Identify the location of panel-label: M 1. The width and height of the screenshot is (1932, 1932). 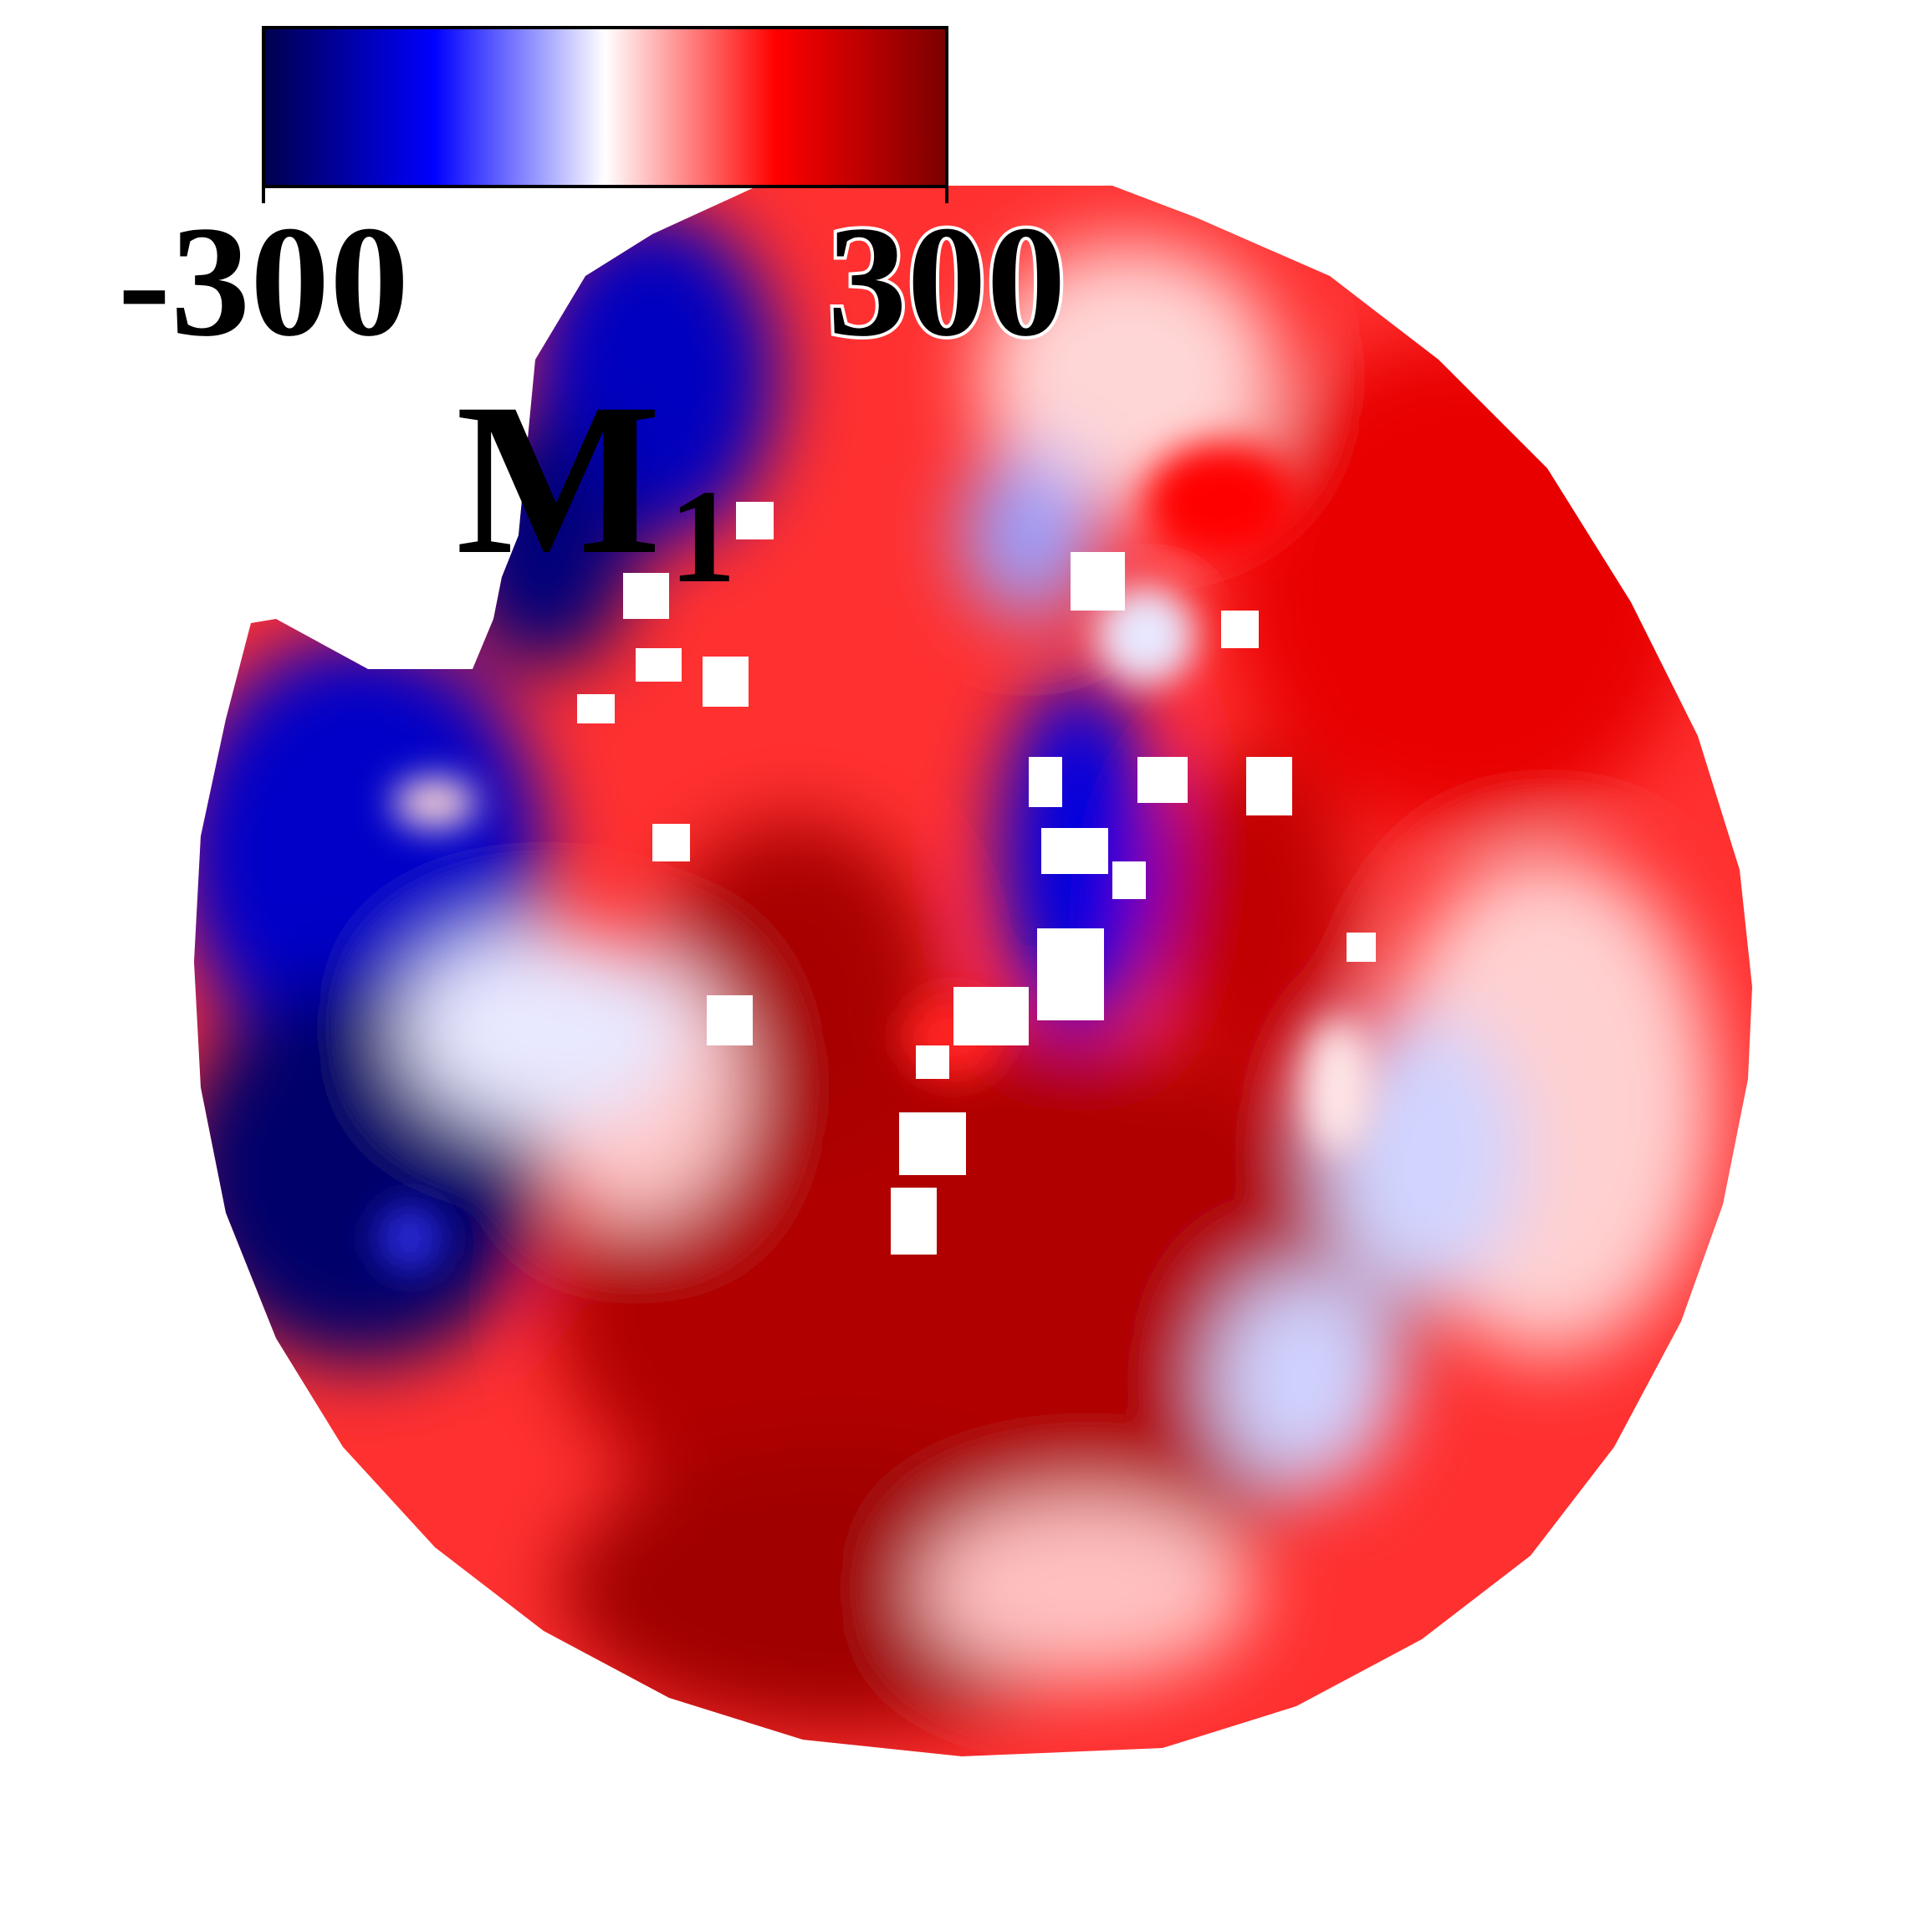
(596, 485).